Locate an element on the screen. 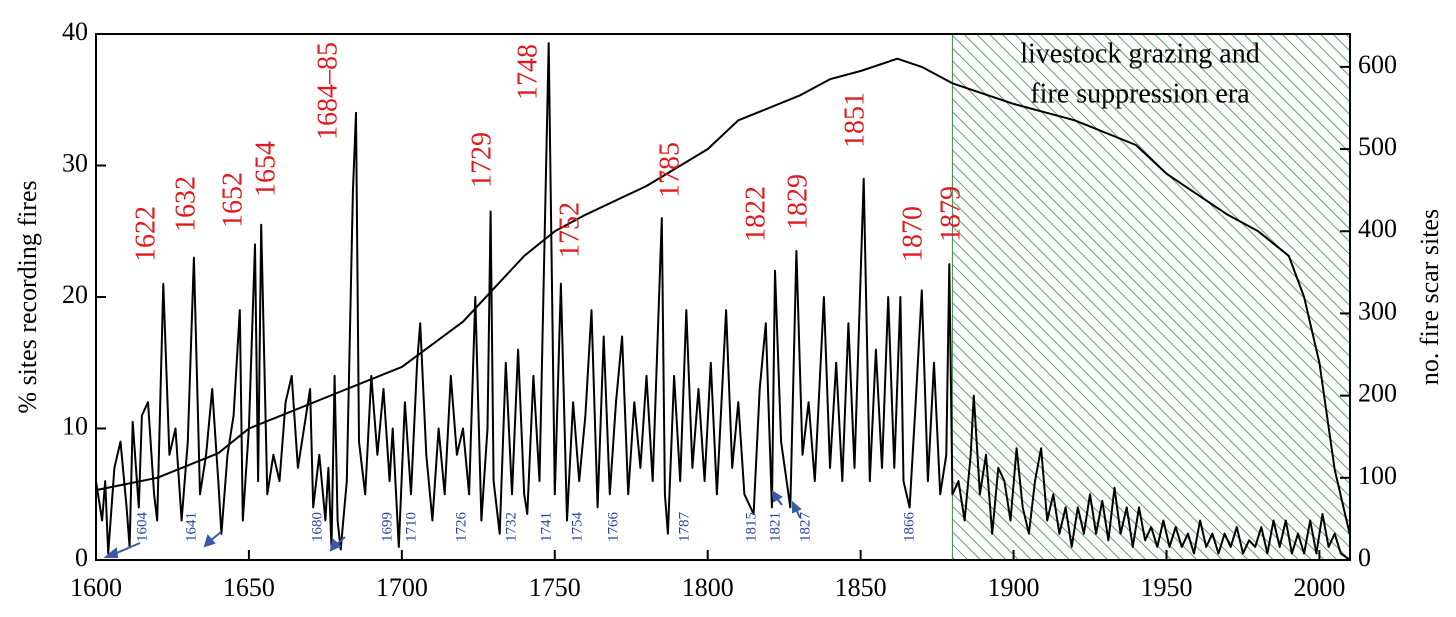 The height and width of the screenshot is (617, 1456). peak-label: 1879 is located at coordinates (950, 214).